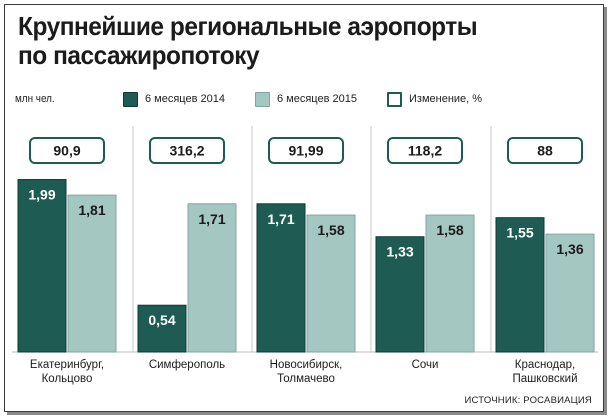 The height and width of the screenshot is (418, 610). I want to click on legend-item-2015: 6 месяцев 2015, so click(306, 99).